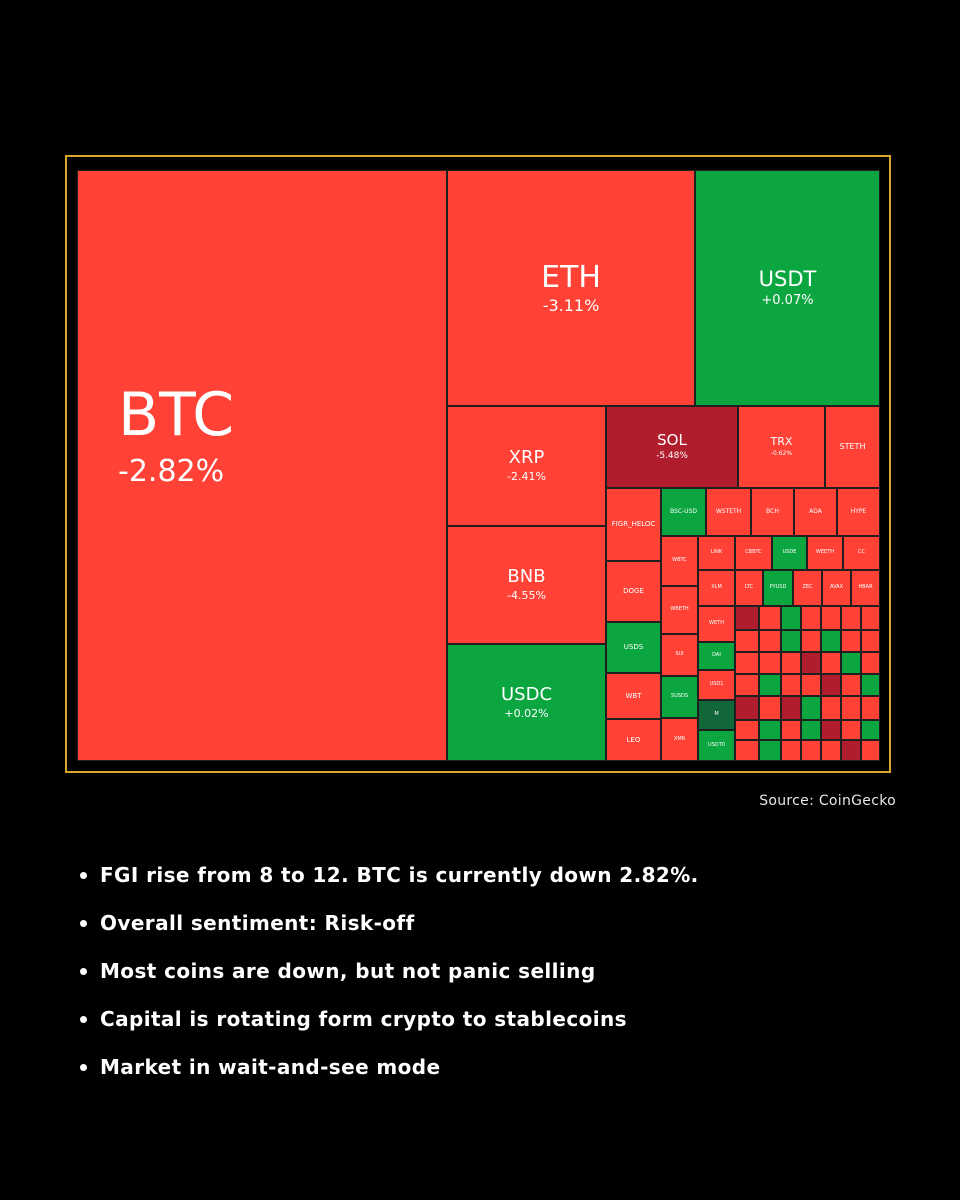  Describe the element at coordinates (633, 696) in the screenshot. I see `tile-wbt: WBT` at that location.